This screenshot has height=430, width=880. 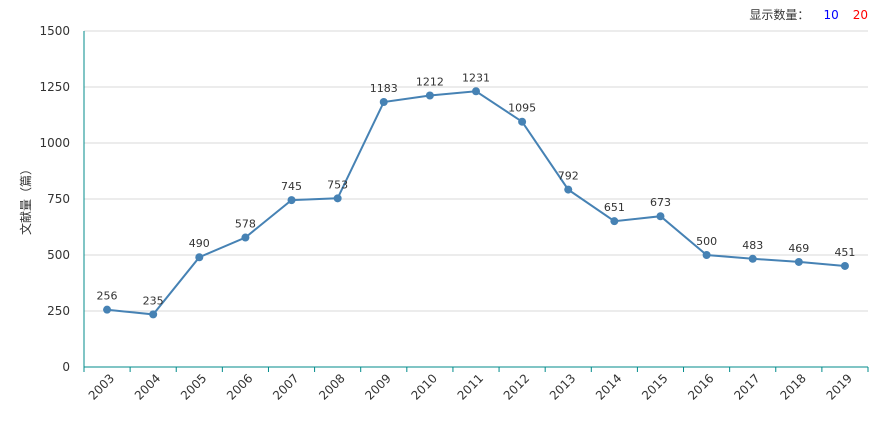 I want to click on data-label: 500, so click(x=706, y=241).